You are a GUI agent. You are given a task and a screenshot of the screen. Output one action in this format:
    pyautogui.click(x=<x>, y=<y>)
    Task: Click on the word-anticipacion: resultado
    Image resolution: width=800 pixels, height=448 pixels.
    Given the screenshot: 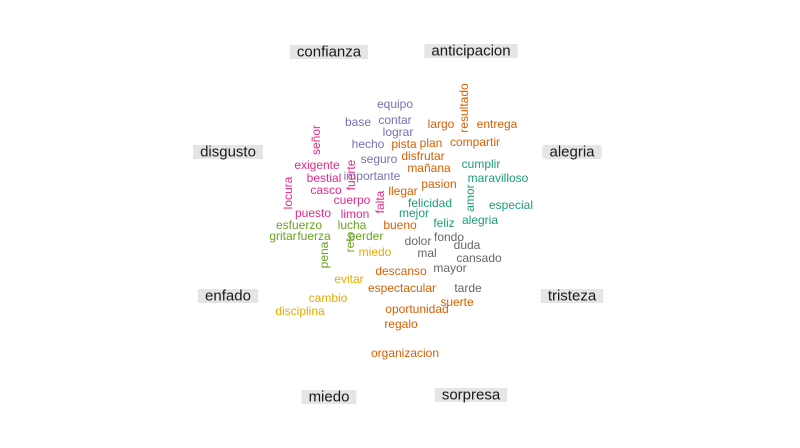 What is the action you would take?
    pyautogui.click(x=464, y=108)
    